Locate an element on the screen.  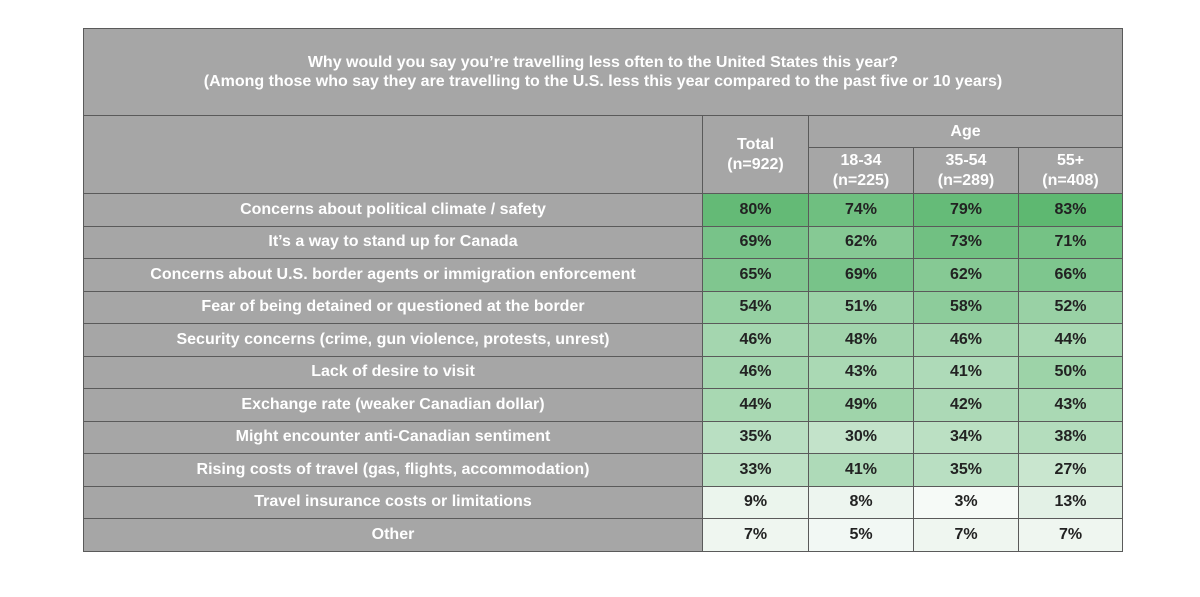
value-cell: 34% is located at coordinates (966, 437).